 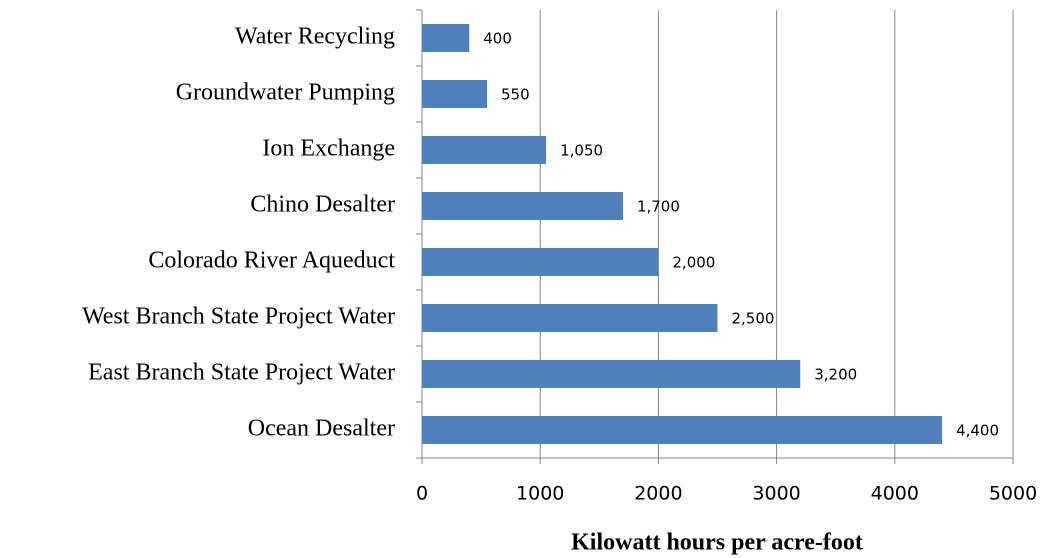 What do you see at coordinates (315, 37) in the screenshot?
I see `y-tick-label: Water Recycling` at bounding box center [315, 37].